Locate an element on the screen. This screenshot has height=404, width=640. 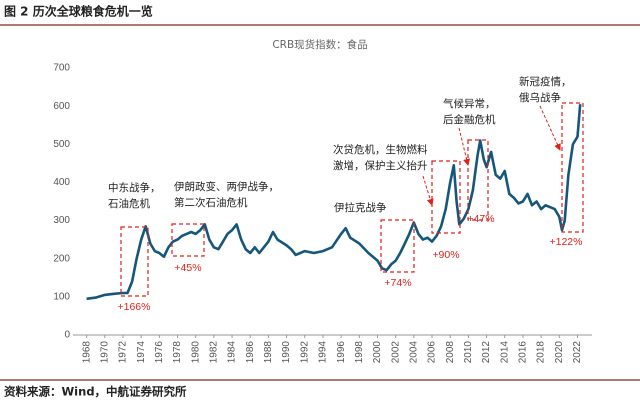
x-tick-label: 1968 is located at coordinates (86, 352).